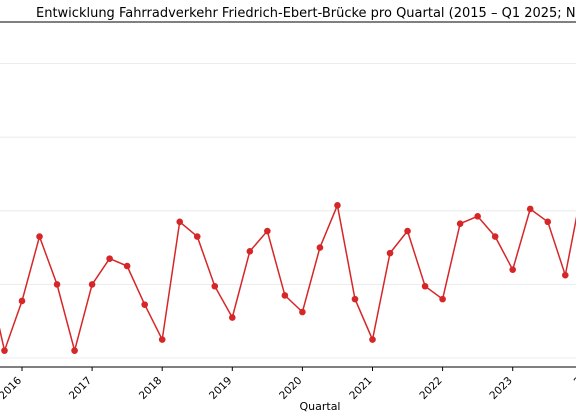 The height and width of the screenshot is (418, 576). Describe the element at coordinates (150, 388) in the screenshot. I see `x-tick-label: 2018` at that location.